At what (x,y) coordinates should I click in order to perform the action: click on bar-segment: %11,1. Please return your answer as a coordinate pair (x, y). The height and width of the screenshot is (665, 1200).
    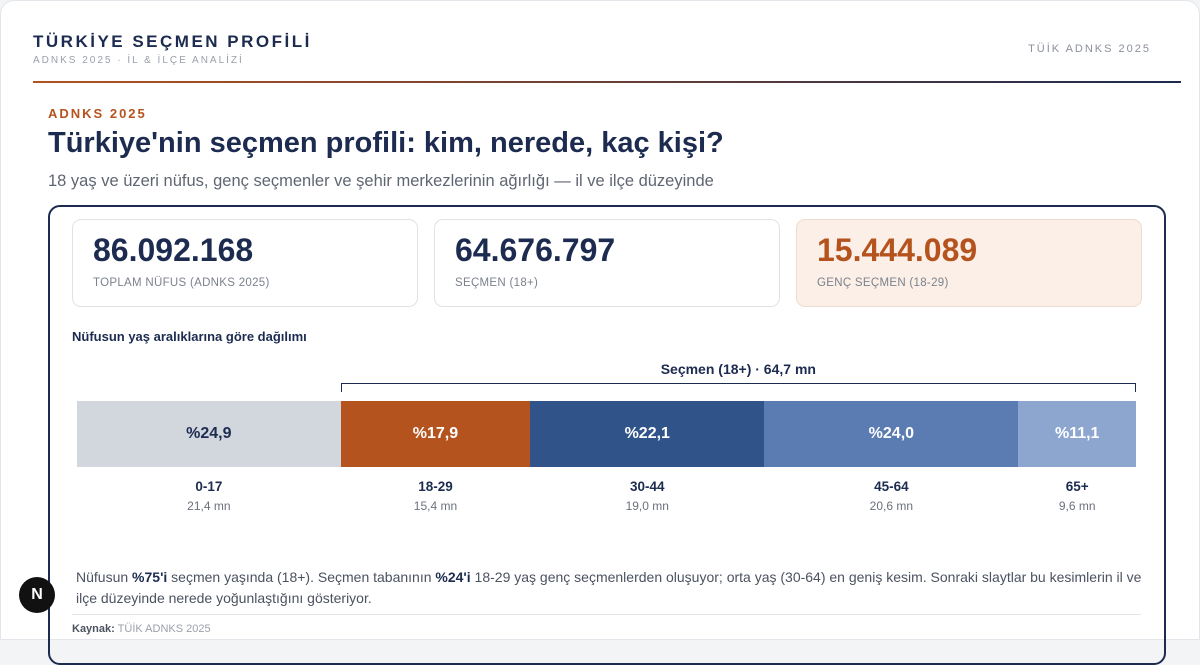
    Looking at the image, I should click on (1077, 434).